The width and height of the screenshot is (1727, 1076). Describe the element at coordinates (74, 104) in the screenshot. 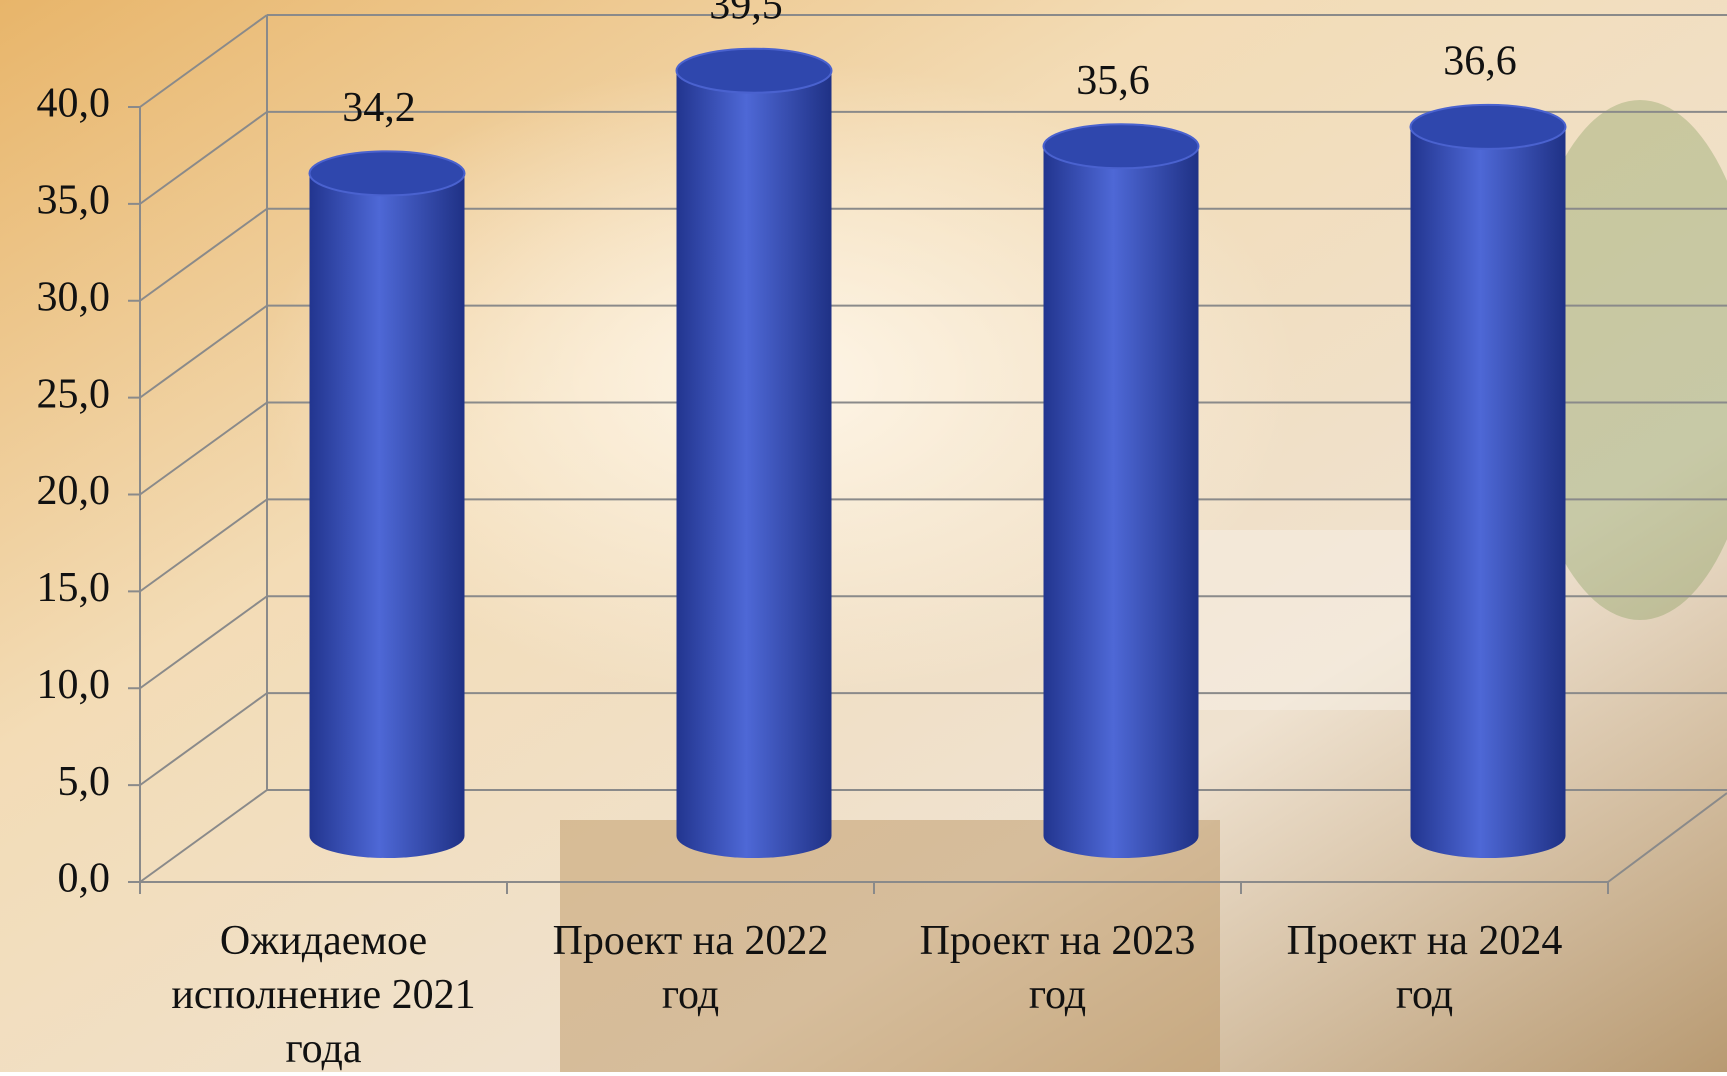

I see `y-tick-label: 40,0` at that location.